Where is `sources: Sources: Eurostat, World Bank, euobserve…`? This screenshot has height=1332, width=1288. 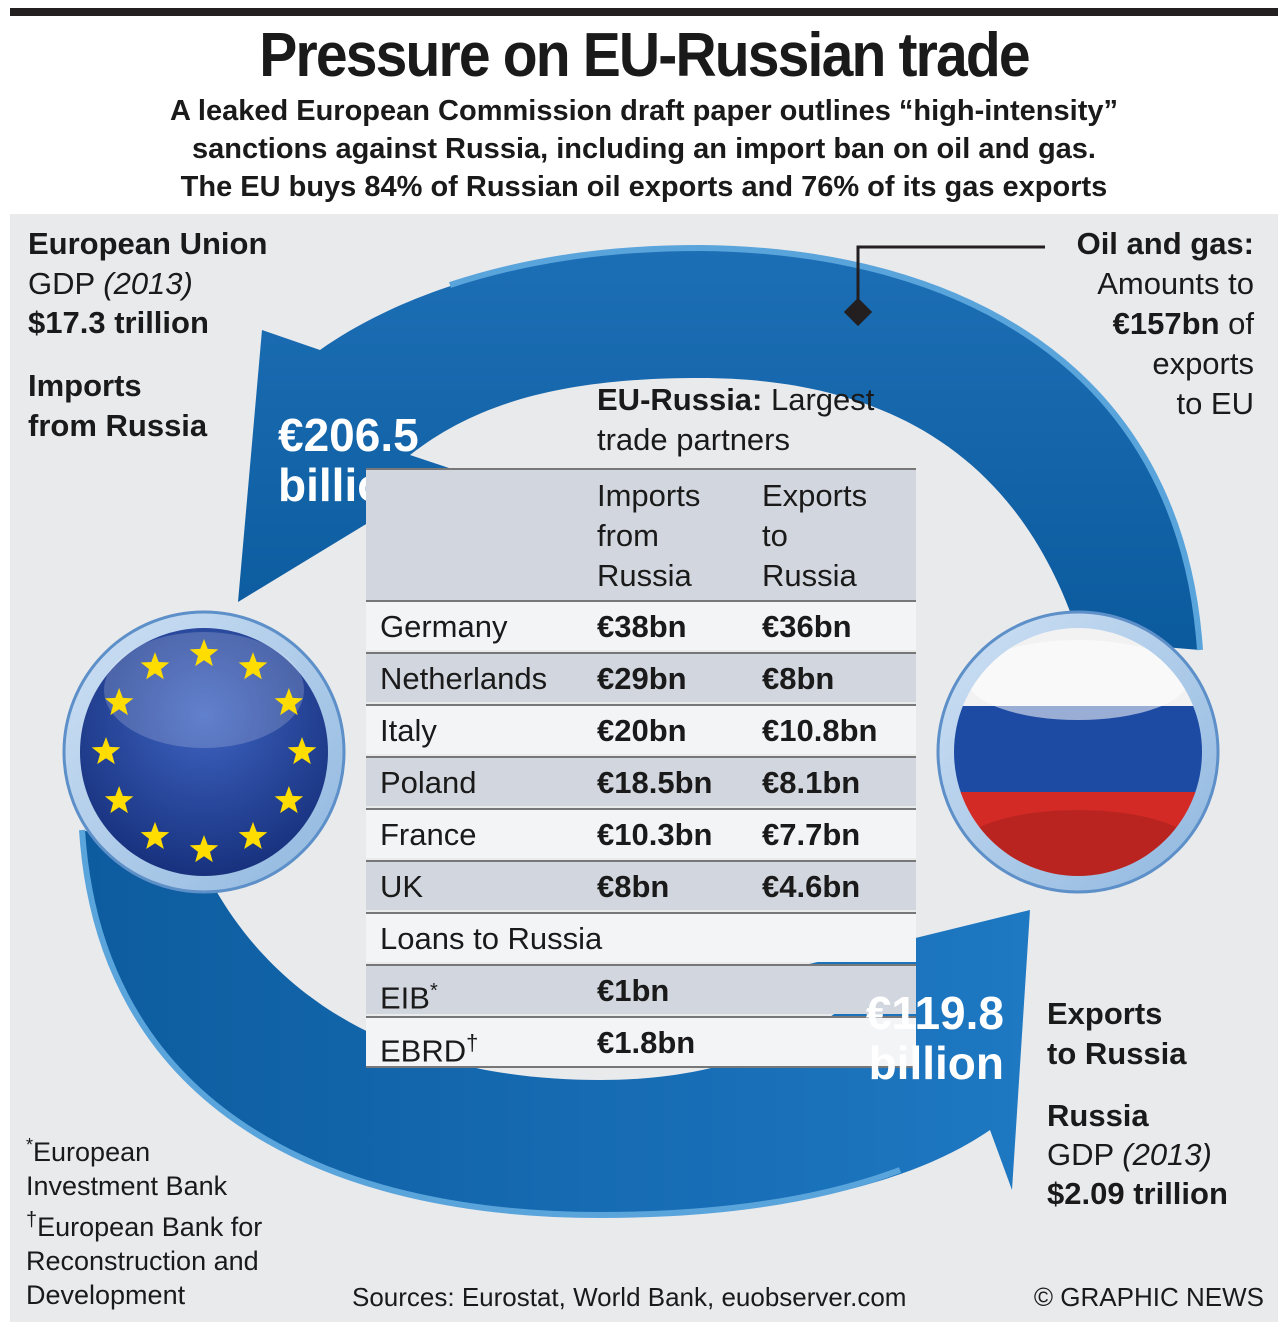 sources: Sources: Eurostat, World Bank, euobserve… is located at coordinates (629, 1297).